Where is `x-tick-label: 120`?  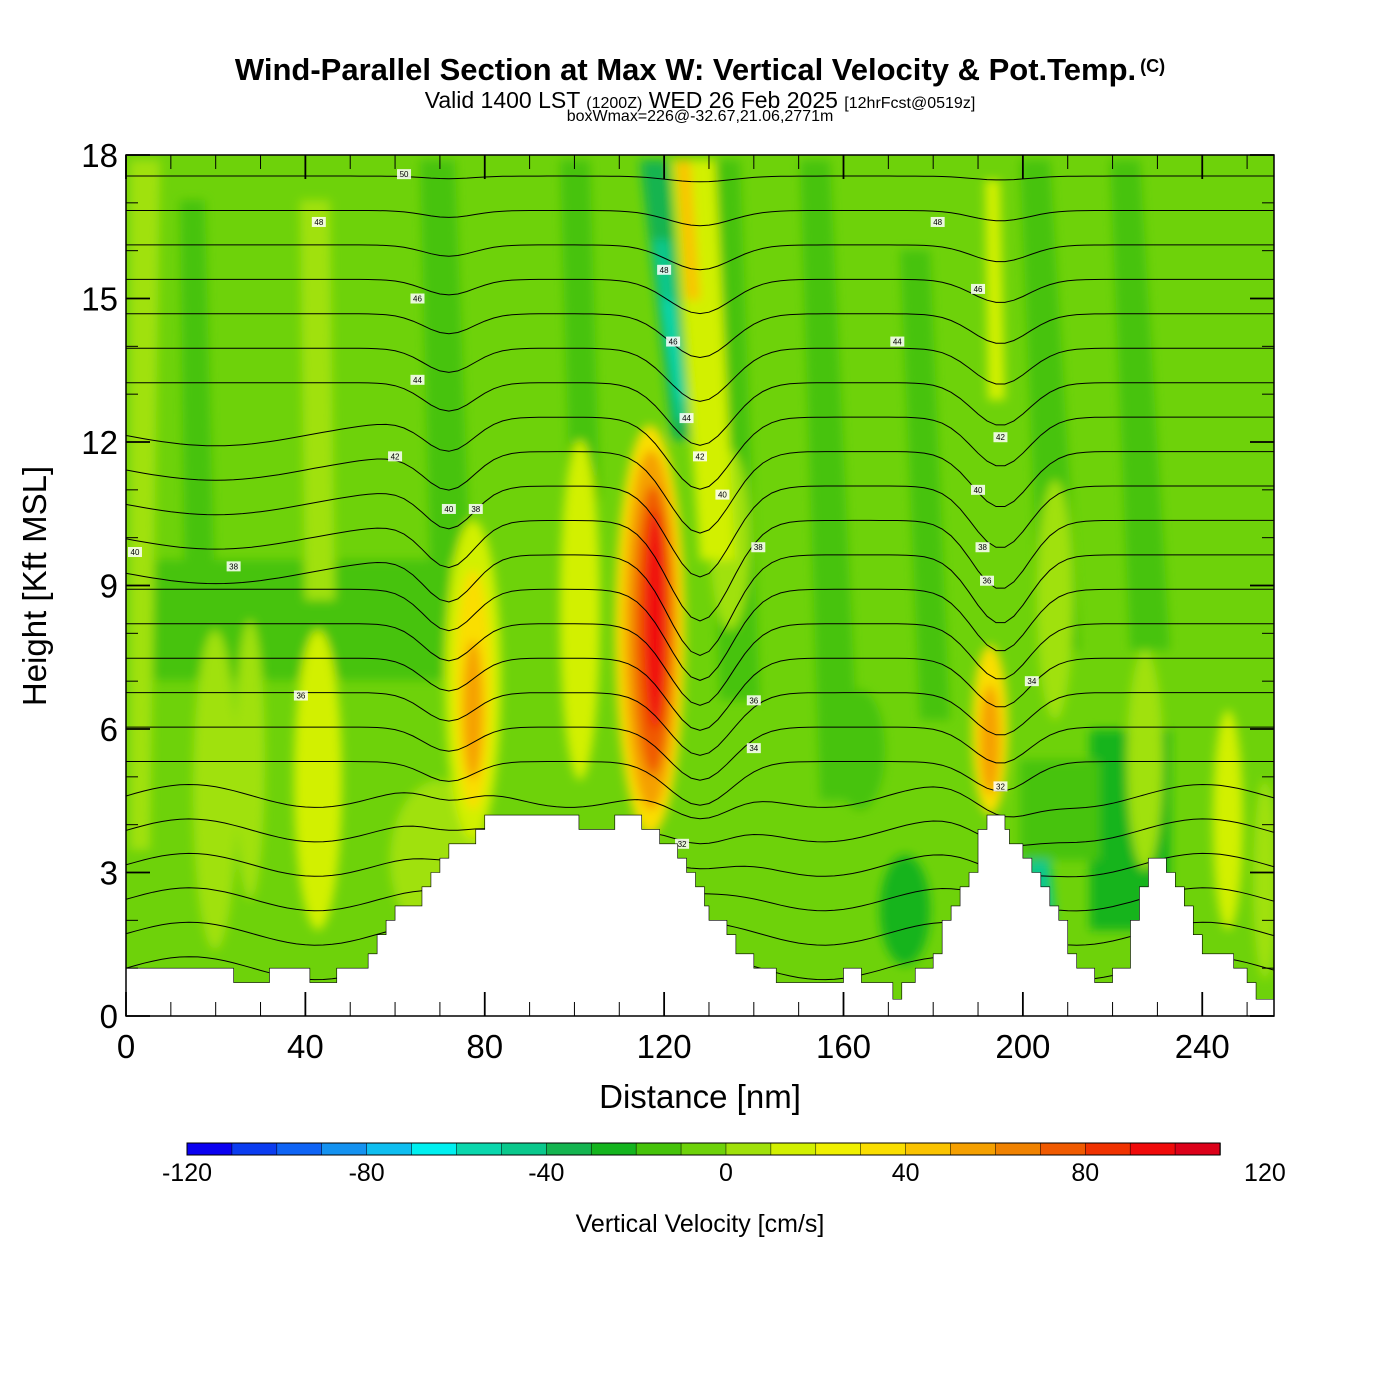
x-tick-label: 120 is located at coordinates (664, 1046).